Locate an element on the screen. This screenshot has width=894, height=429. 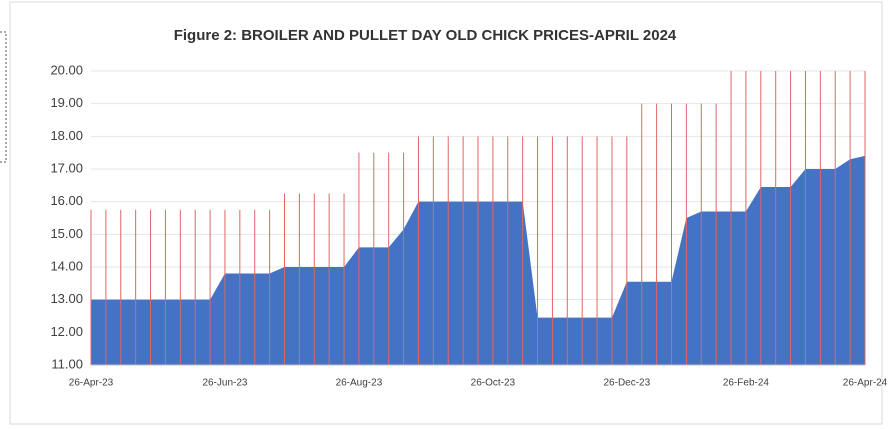
y-tick-label: 17.00 is located at coordinates (66, 167).